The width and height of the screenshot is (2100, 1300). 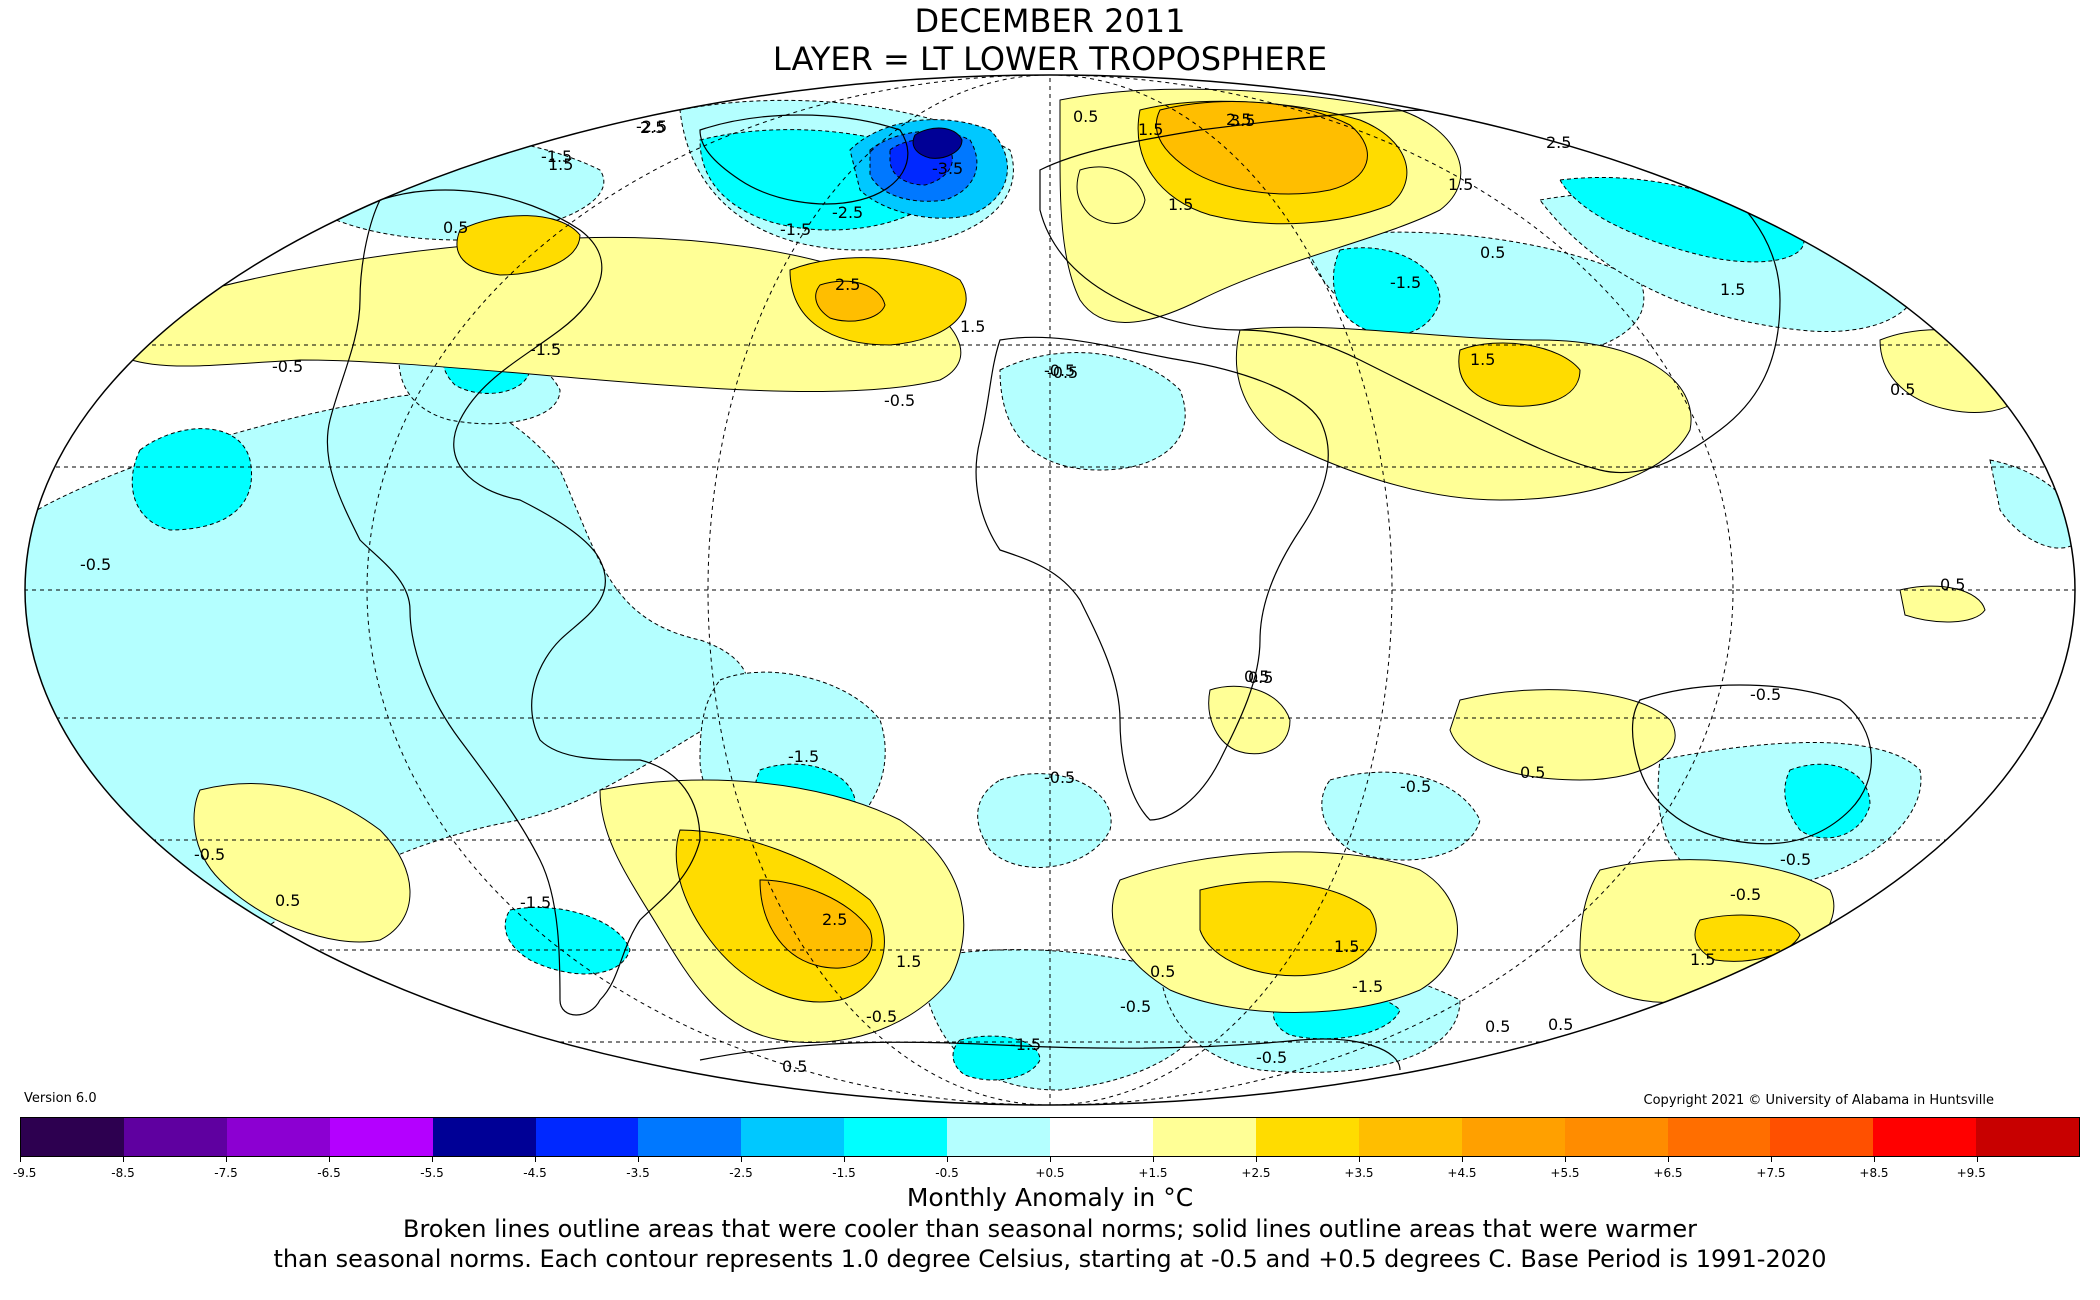 I want to click on map-subtitle: LAYER = LT LOWER TROPOSPHERE, so click(x=1050, y=59).